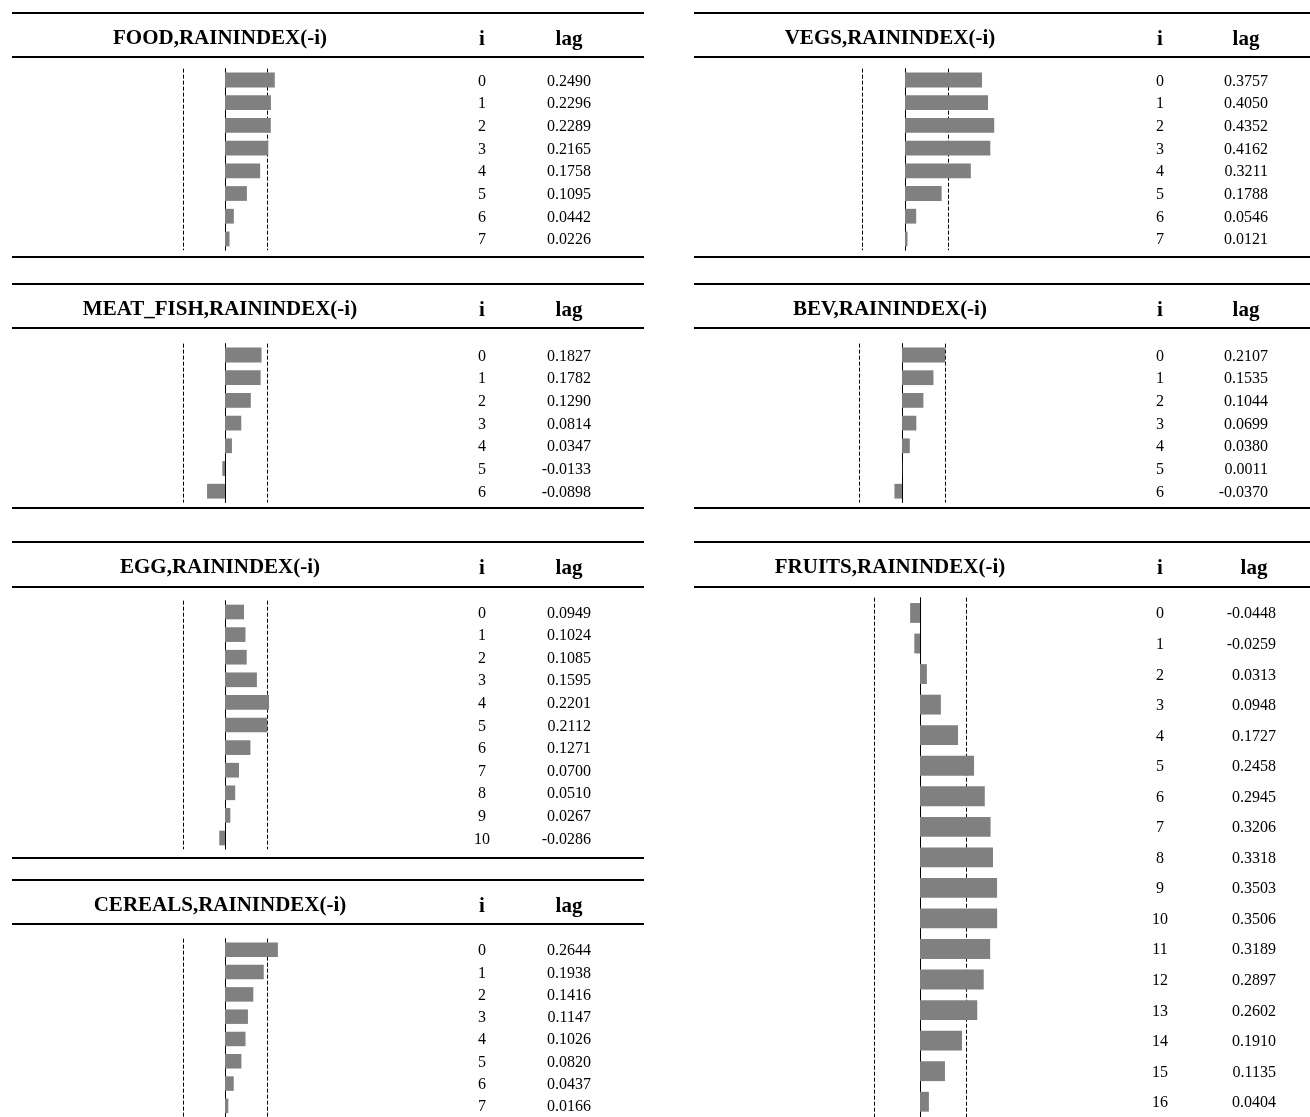 This screenshot has height=1117, width=1310. Describe the element at coordinates (1243, 491) in the screenshot. I see `data-label: -0.0370` at that location.